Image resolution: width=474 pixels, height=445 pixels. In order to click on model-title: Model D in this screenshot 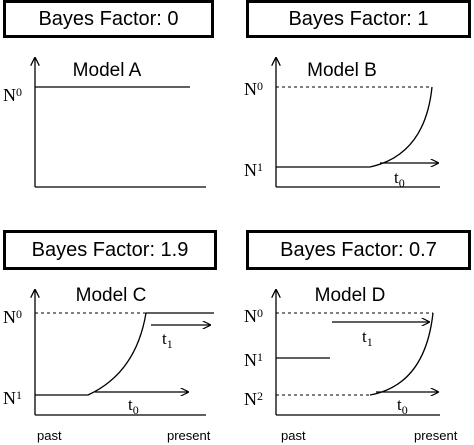, I will do `click(350, 295)`.